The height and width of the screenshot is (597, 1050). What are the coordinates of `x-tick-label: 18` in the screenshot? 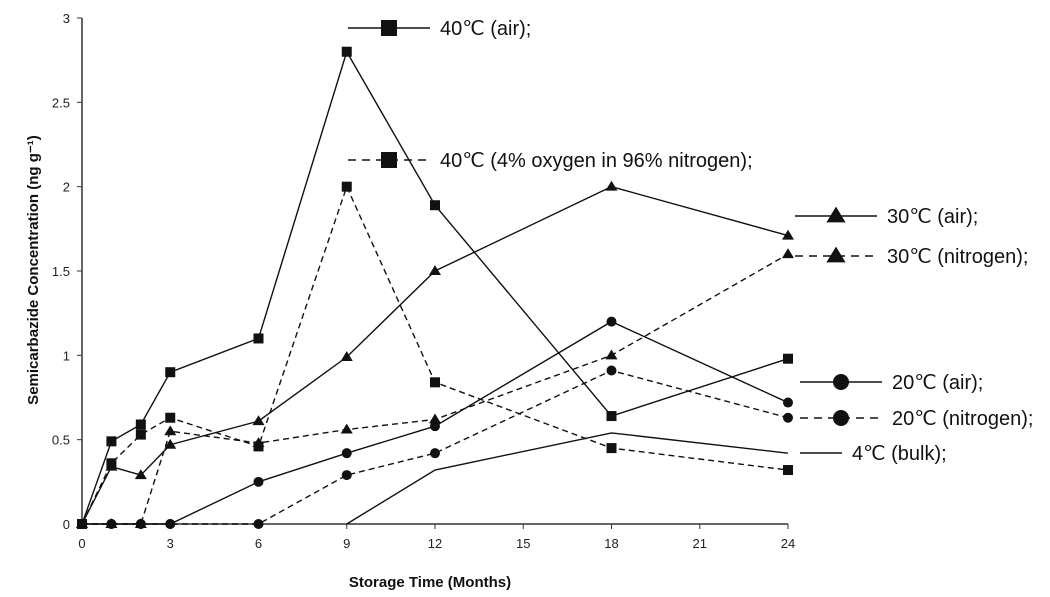 It's located at (611, 543).